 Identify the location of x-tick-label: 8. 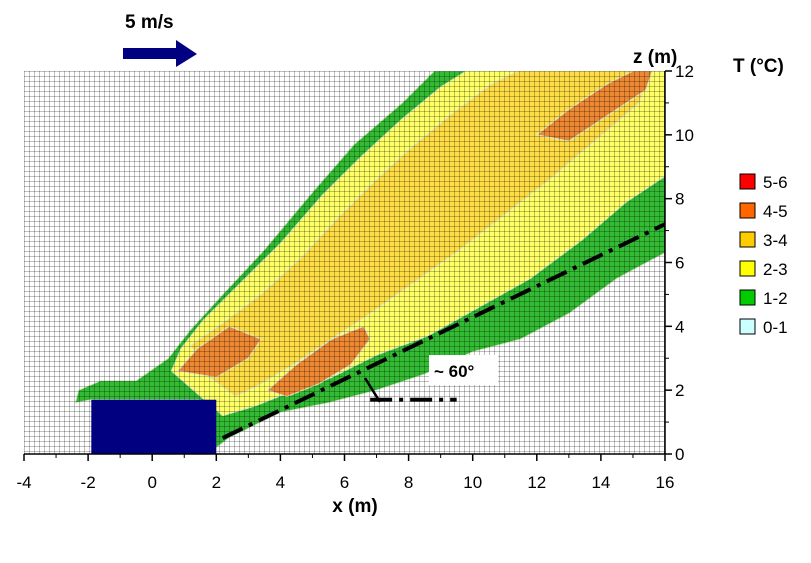
(408, 482).